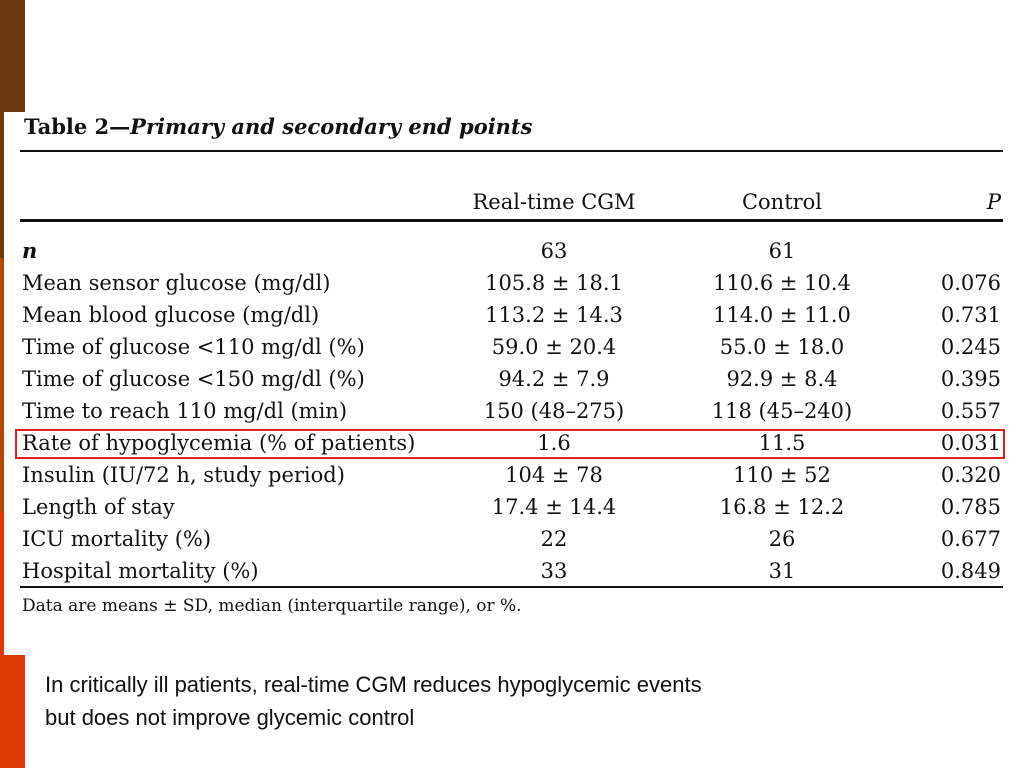 This screenshot has width=1024, height=768. I want to click on p-value: 0.677, so click(970, 539).